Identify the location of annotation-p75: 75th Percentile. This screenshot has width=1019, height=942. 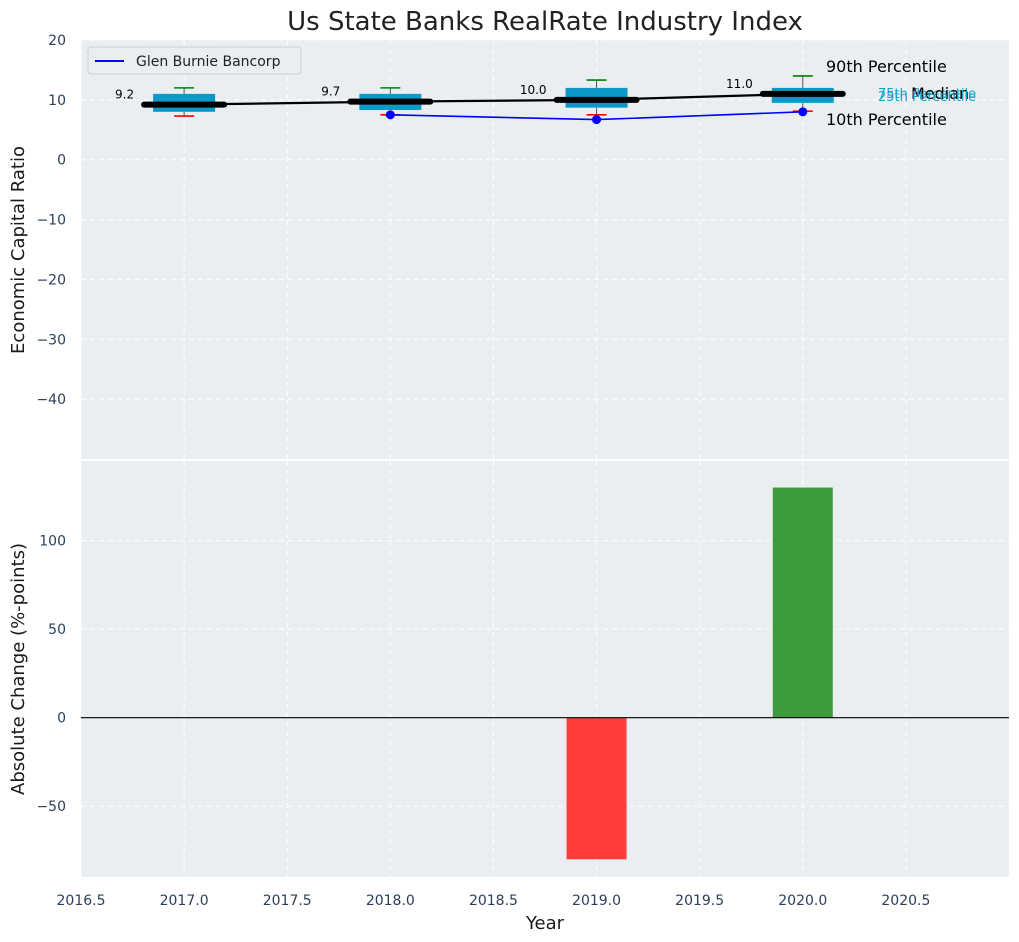
(927, 94).